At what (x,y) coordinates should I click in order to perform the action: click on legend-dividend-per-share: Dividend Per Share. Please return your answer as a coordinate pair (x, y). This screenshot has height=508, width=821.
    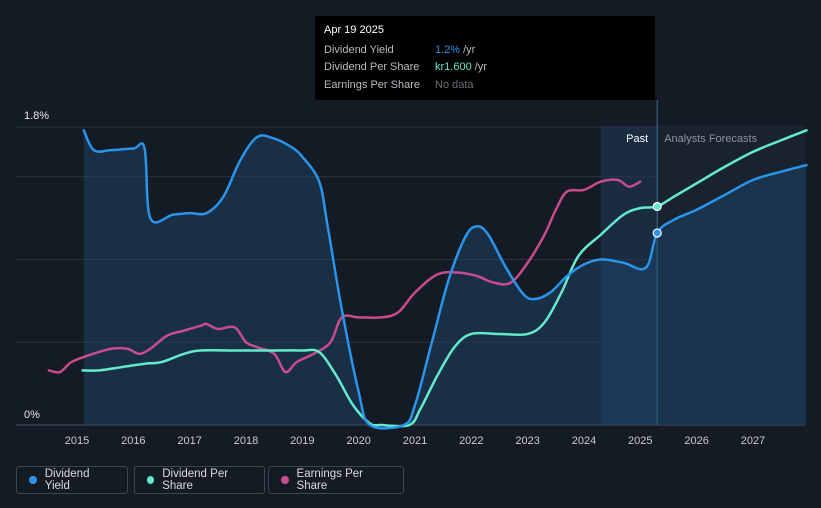
    Looking at the image, I should click on (199, 480).